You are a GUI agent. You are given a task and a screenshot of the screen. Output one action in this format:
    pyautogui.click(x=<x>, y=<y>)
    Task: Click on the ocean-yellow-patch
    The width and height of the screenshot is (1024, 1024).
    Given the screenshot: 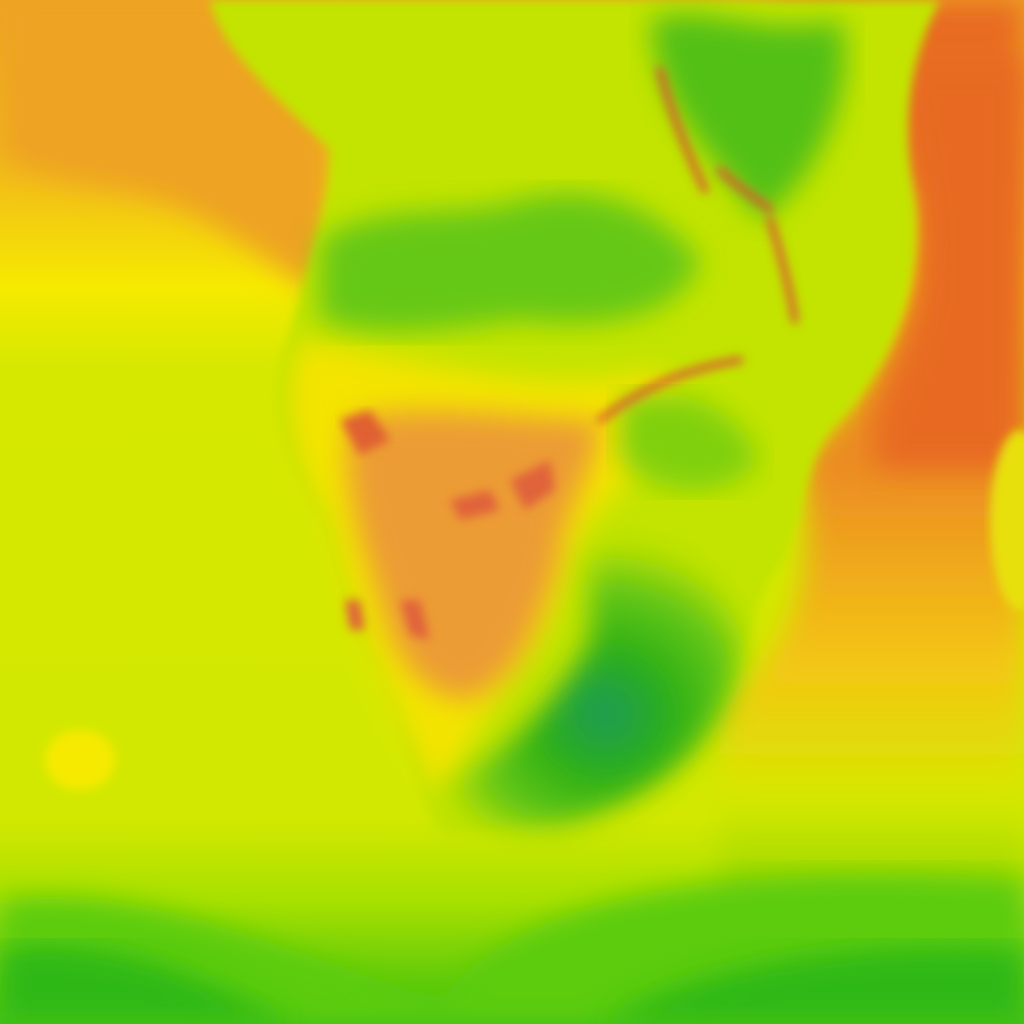 What is the action you would take?
    pyautogui.click(x=80, y=760)
    